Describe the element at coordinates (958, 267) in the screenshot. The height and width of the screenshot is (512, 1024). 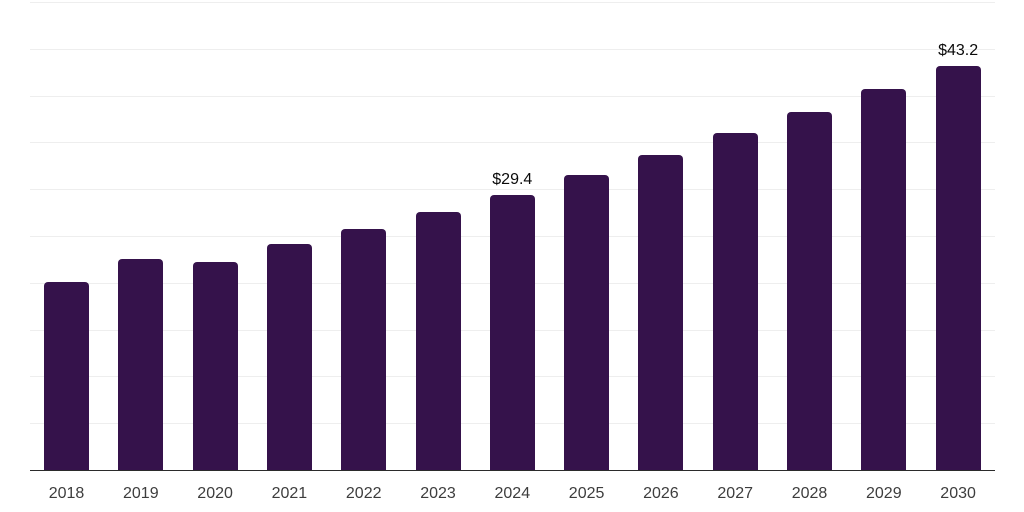
I see `bar-2030` at that location.